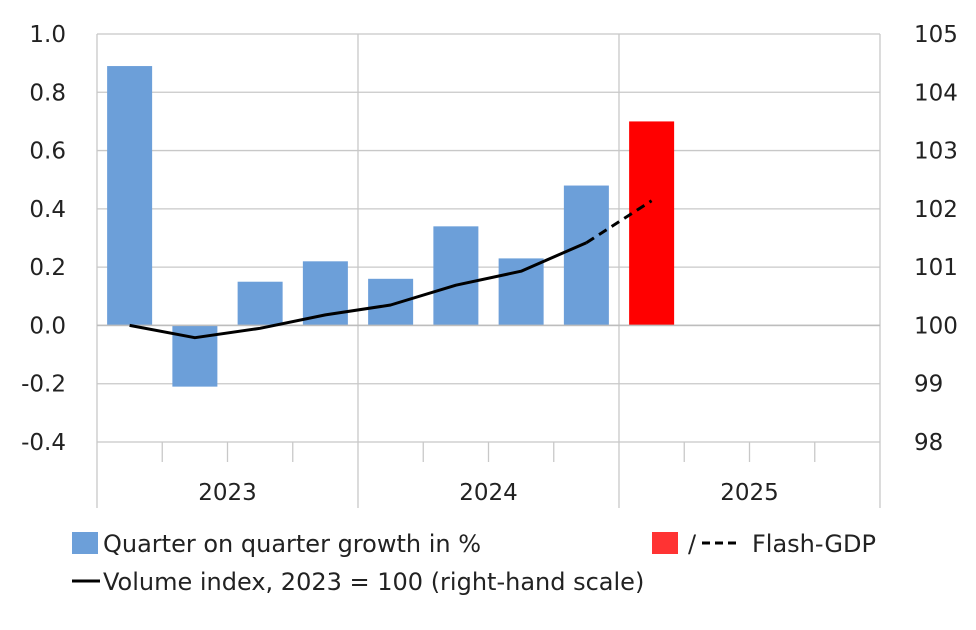  I want to click on flash-gdp-dashed-line, so click(619, 221).